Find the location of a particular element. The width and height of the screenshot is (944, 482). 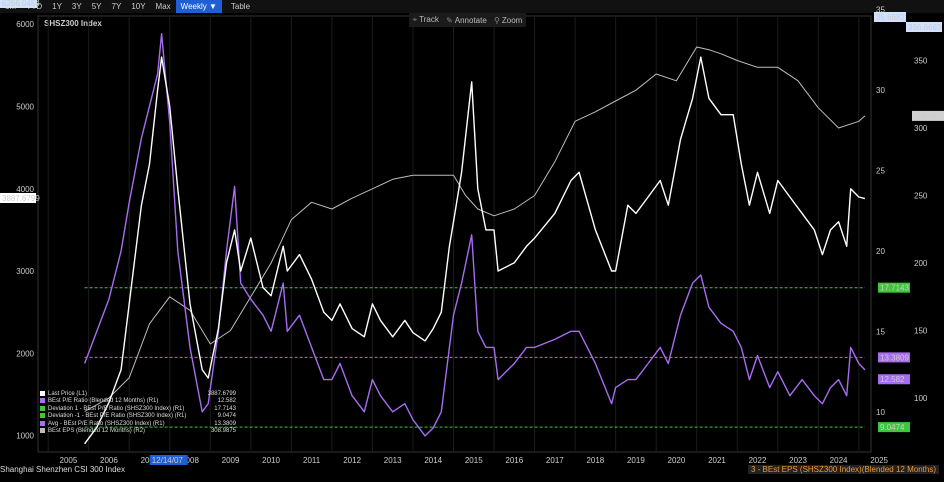

left-axis-top-label: 6266.0454 is located at coordinates (21, 4).